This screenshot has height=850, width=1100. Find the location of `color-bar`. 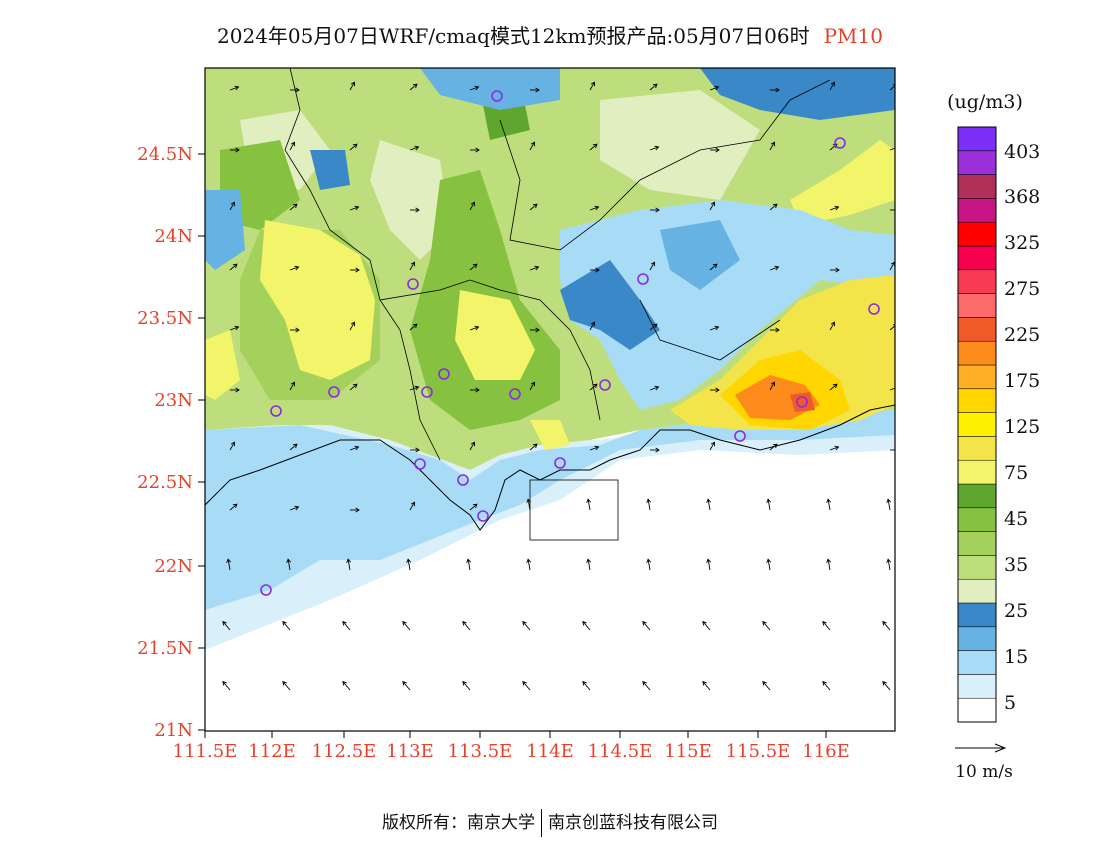

color-bar is located at coordinates (977, 424).